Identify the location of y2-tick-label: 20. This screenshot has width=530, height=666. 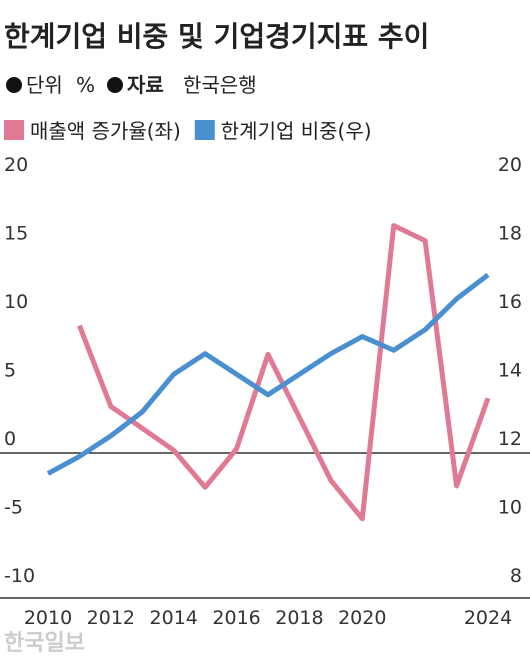
(510, 165).